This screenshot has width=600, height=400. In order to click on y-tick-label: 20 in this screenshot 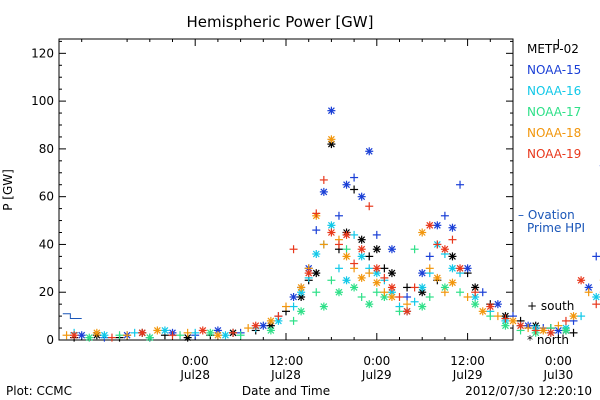, I will do `click(46, 292)`.